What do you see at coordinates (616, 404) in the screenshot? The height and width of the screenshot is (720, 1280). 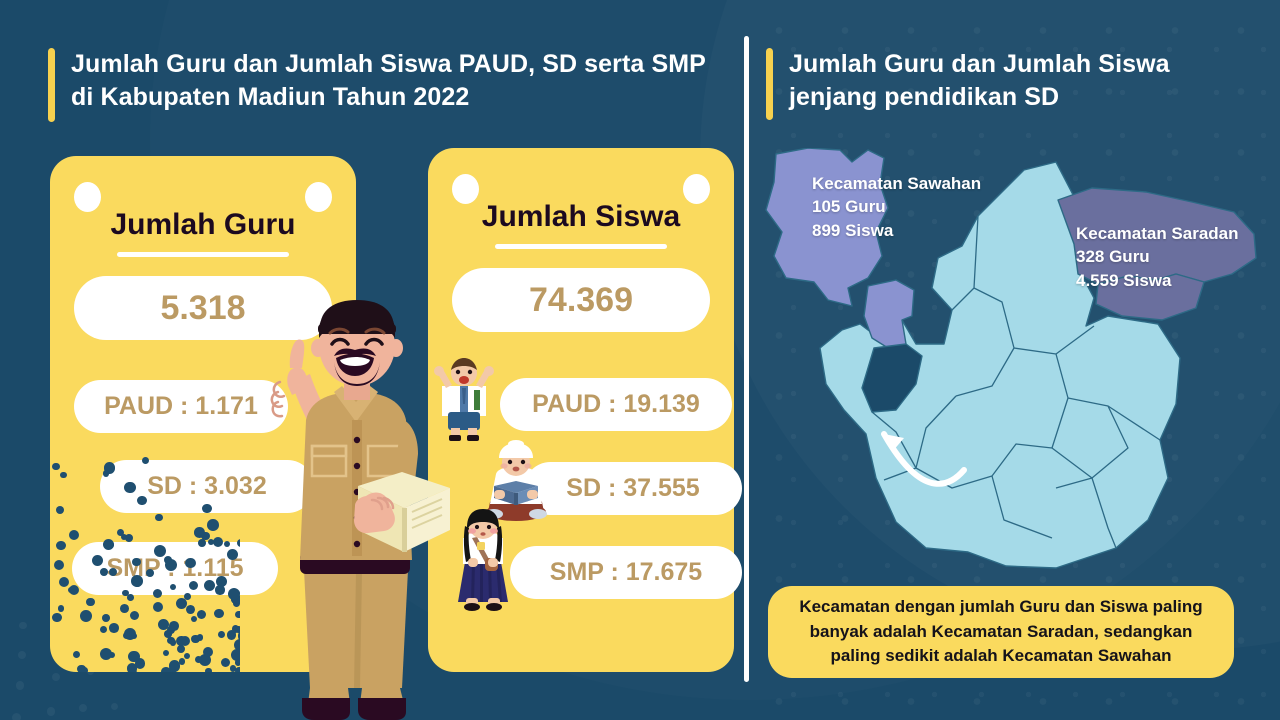 I see `siswa-paud-value: PAUD : 19.139` at bounding box center [616, 404].